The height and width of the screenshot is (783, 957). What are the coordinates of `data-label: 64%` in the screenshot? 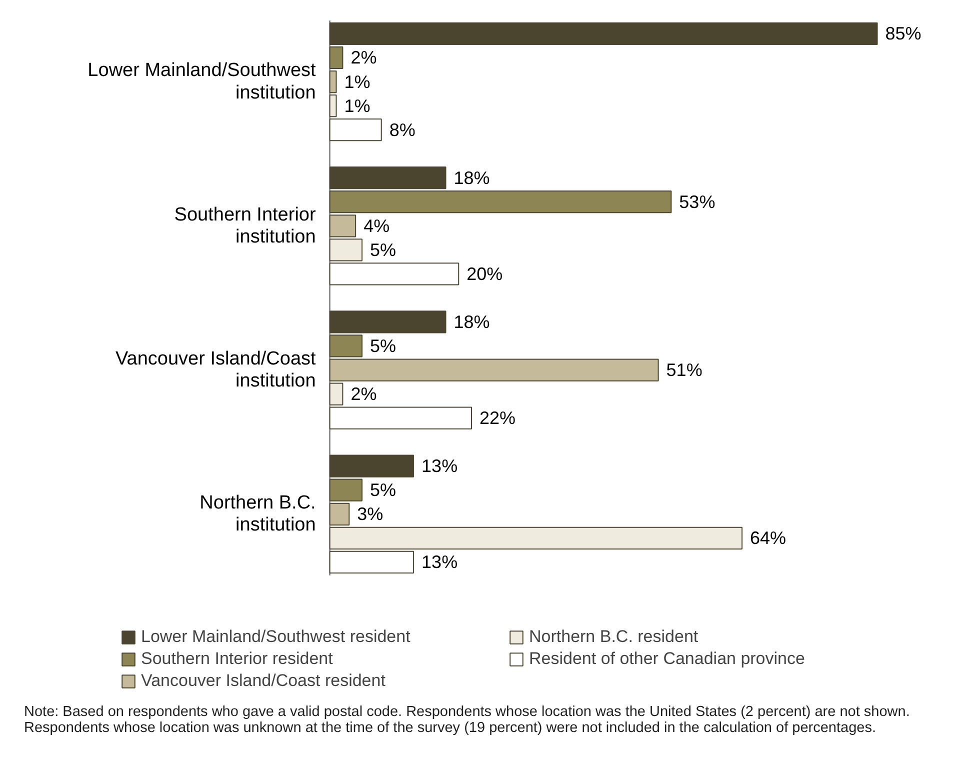 It's located at (768, 538).